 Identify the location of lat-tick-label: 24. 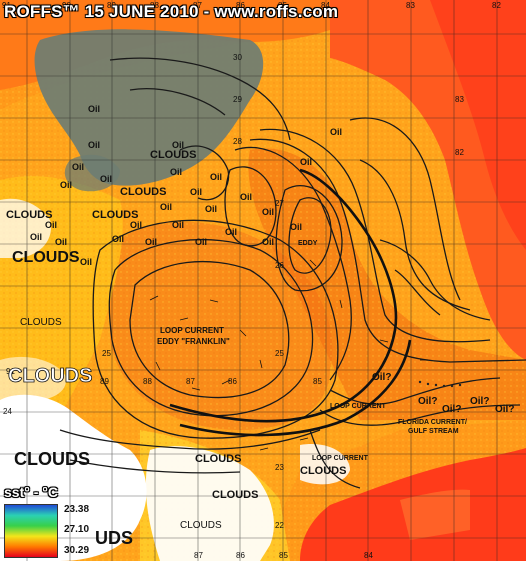
(7, 411).